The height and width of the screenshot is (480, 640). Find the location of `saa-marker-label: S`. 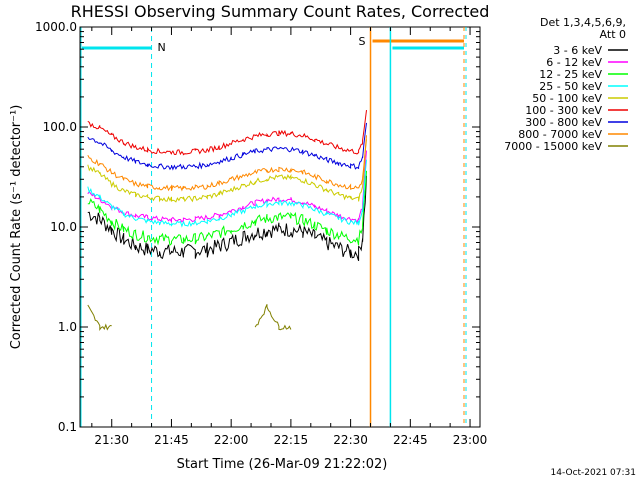

saa-marker-label: S is located at coordinates (362, 41).